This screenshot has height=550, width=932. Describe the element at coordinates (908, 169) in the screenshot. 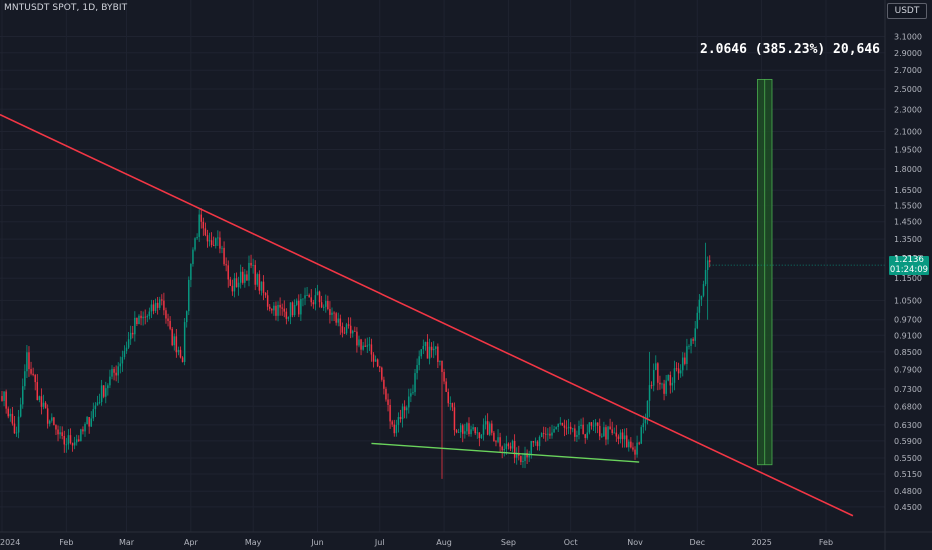

I see `price-tick-label: 1.8000` at that location.